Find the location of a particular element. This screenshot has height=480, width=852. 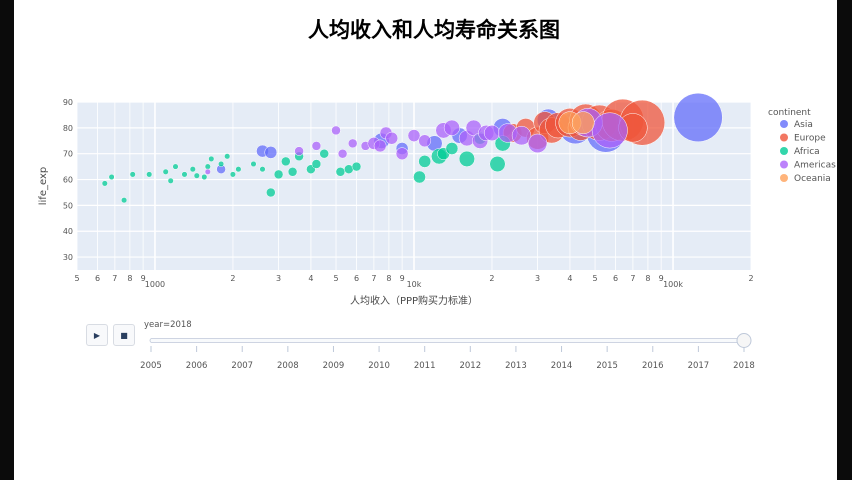

stop-icon: ■ is located at coordinates (124, 335).